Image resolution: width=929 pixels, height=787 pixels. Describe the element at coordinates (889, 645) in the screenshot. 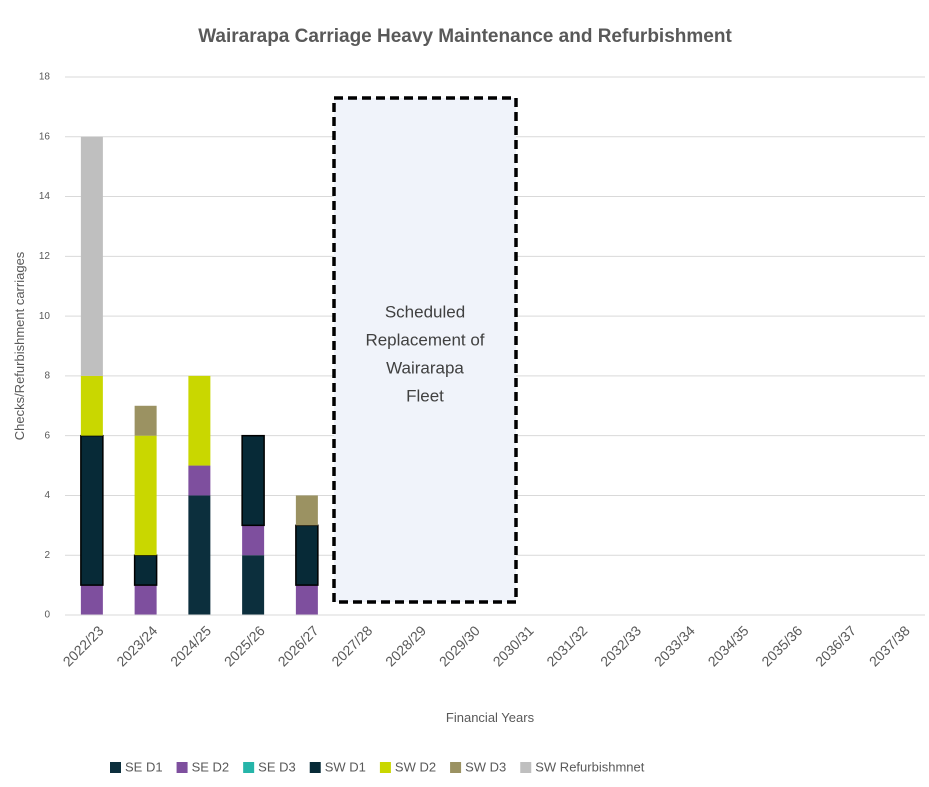

I see `x-tick-label: 2037/38` at that location.